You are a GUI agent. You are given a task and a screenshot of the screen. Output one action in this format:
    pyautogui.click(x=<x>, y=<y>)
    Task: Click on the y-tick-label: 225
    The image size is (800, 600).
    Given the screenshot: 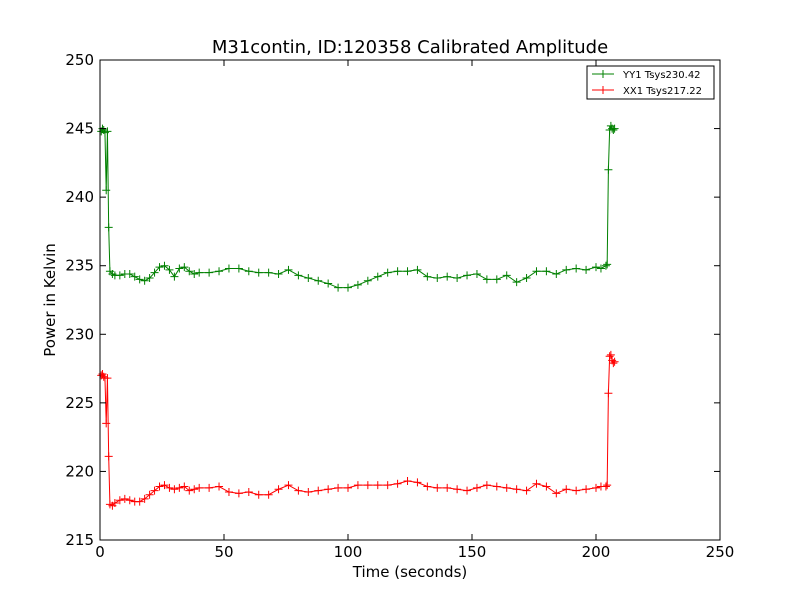 What is the action you would take?
    pyautogui.click(x=79, y=403)
    